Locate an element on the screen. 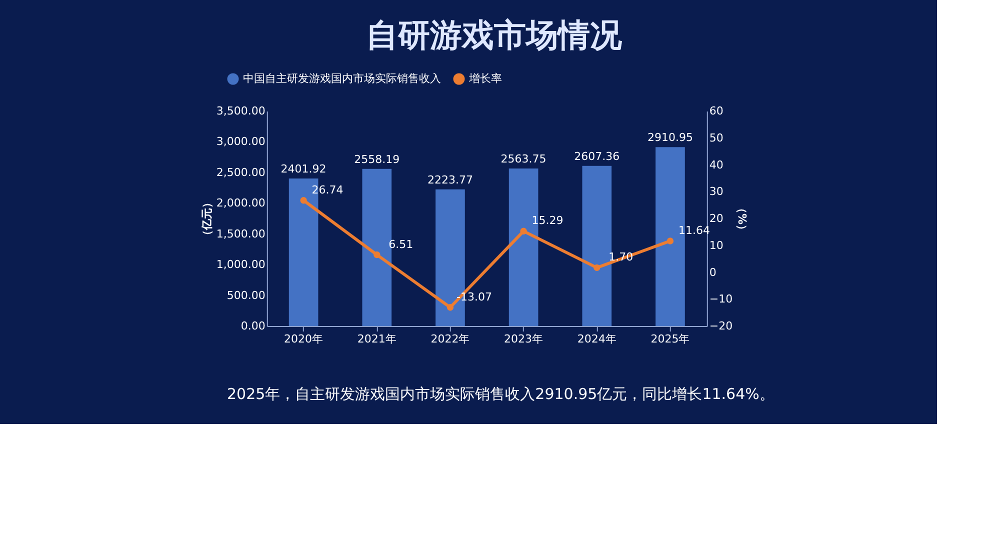  legend-label: 增长率 is located at coordinates (485, 78).